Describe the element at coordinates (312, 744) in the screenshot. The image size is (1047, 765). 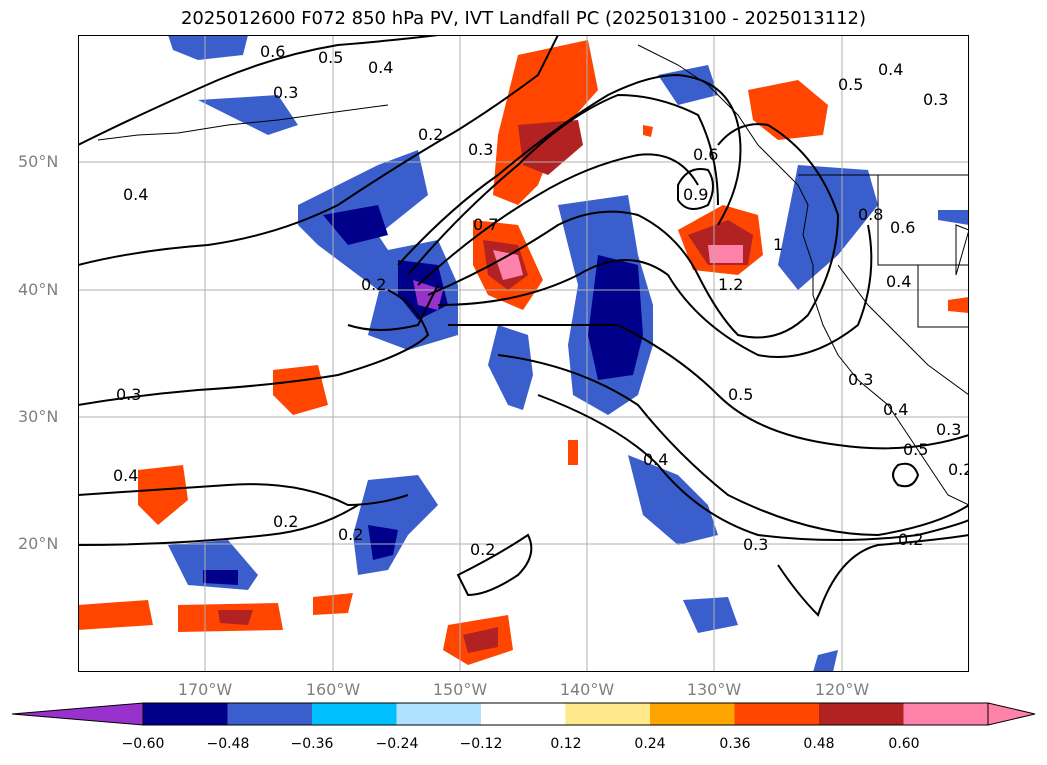
I see `colorbar-tick-label: −0.36` at that location.